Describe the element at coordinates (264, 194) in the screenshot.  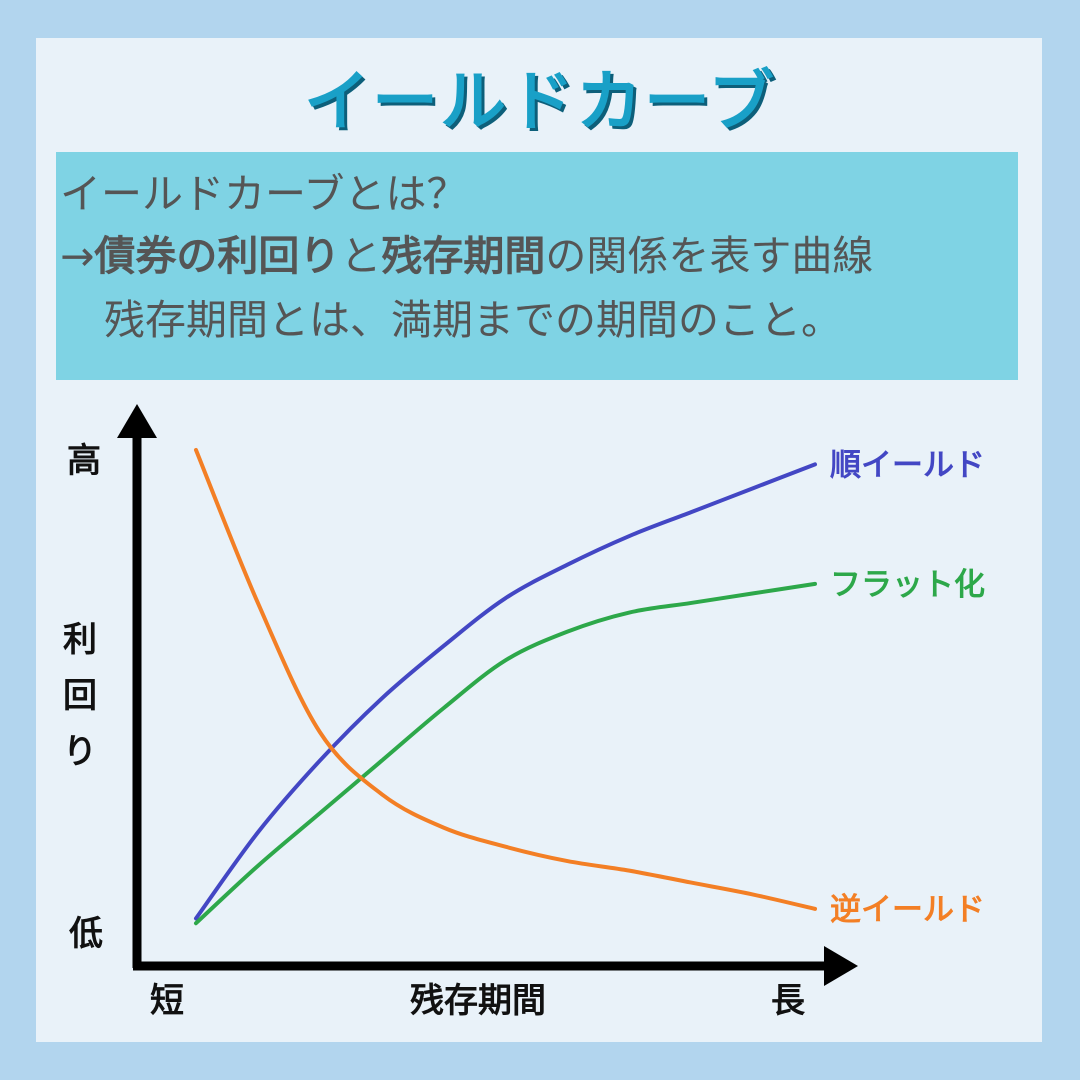
I see `definition-question: イールドカーブとは？` at that location.